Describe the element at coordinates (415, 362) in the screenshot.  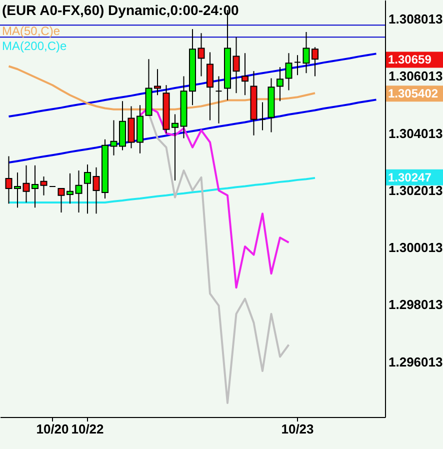
I see `y-tick-label: 1.296013` at that location.